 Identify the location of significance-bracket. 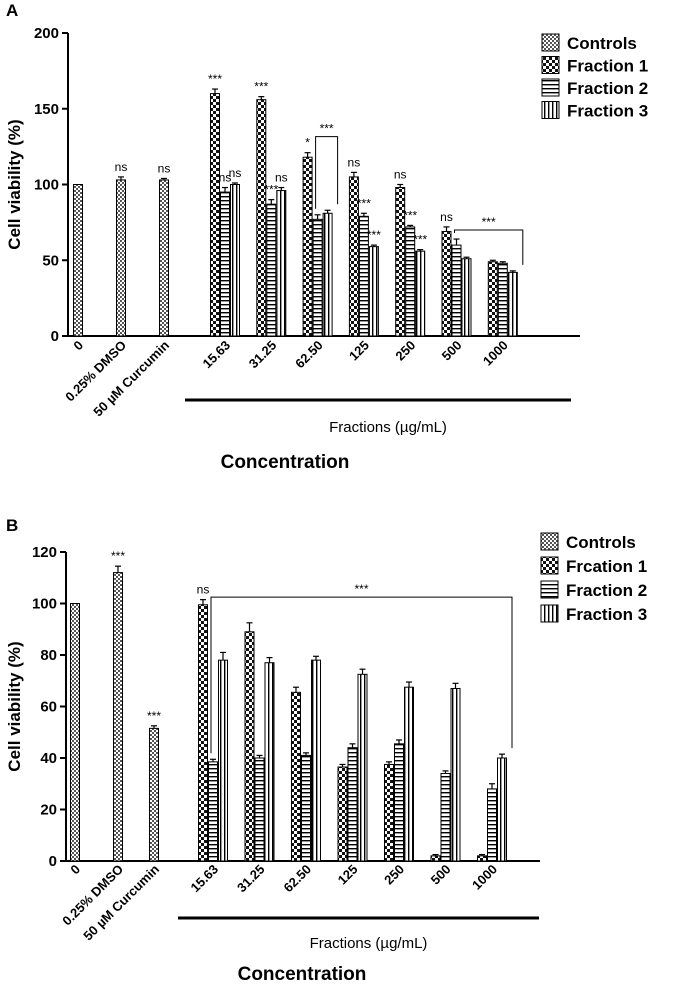
(361, 675).